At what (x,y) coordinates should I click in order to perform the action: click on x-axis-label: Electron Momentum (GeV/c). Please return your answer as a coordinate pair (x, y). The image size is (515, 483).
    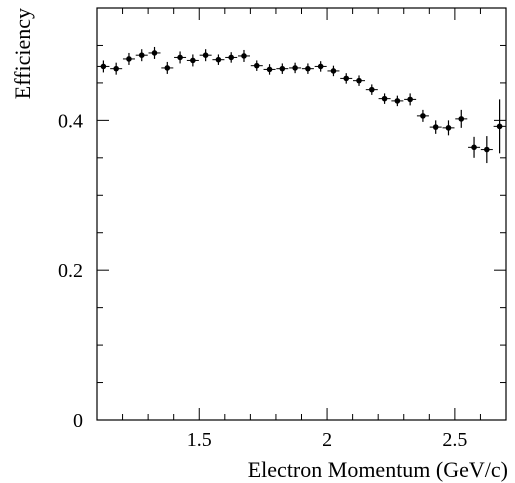
    Looking at the image, I should click on (378, 469).